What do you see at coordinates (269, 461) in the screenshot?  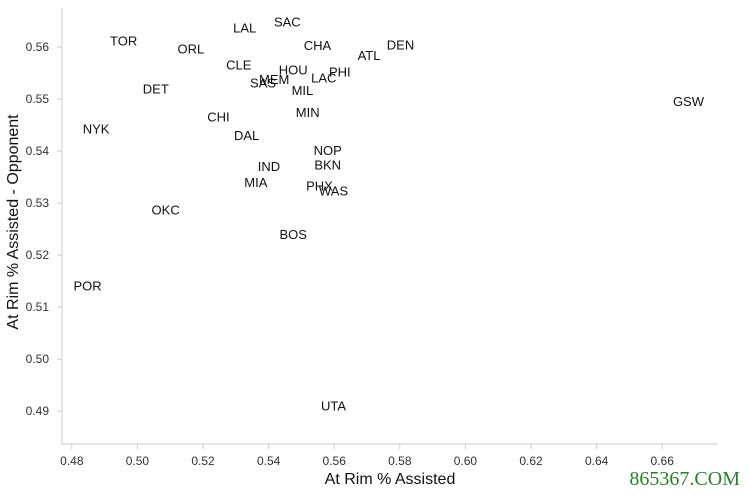 I see `x-tick-label: 0.54` at bounding box center [269, 461].